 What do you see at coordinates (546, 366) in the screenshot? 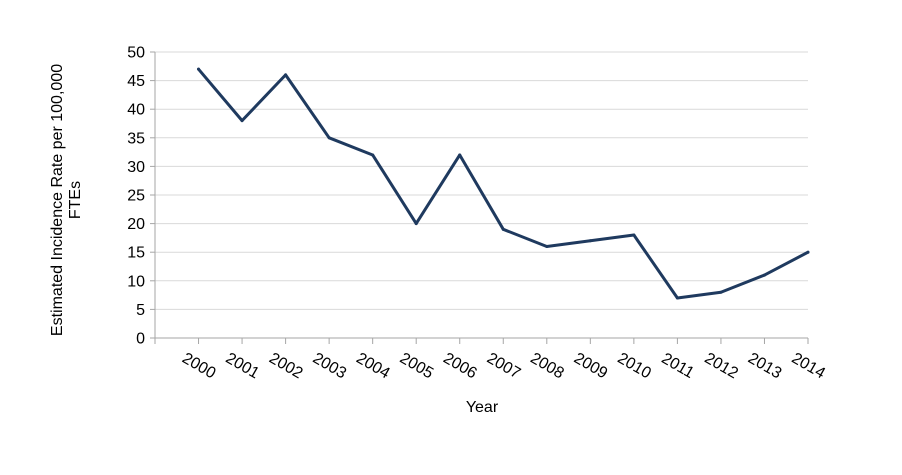
I see `x-tick-label: 2008` at bounding box center [546, 366].